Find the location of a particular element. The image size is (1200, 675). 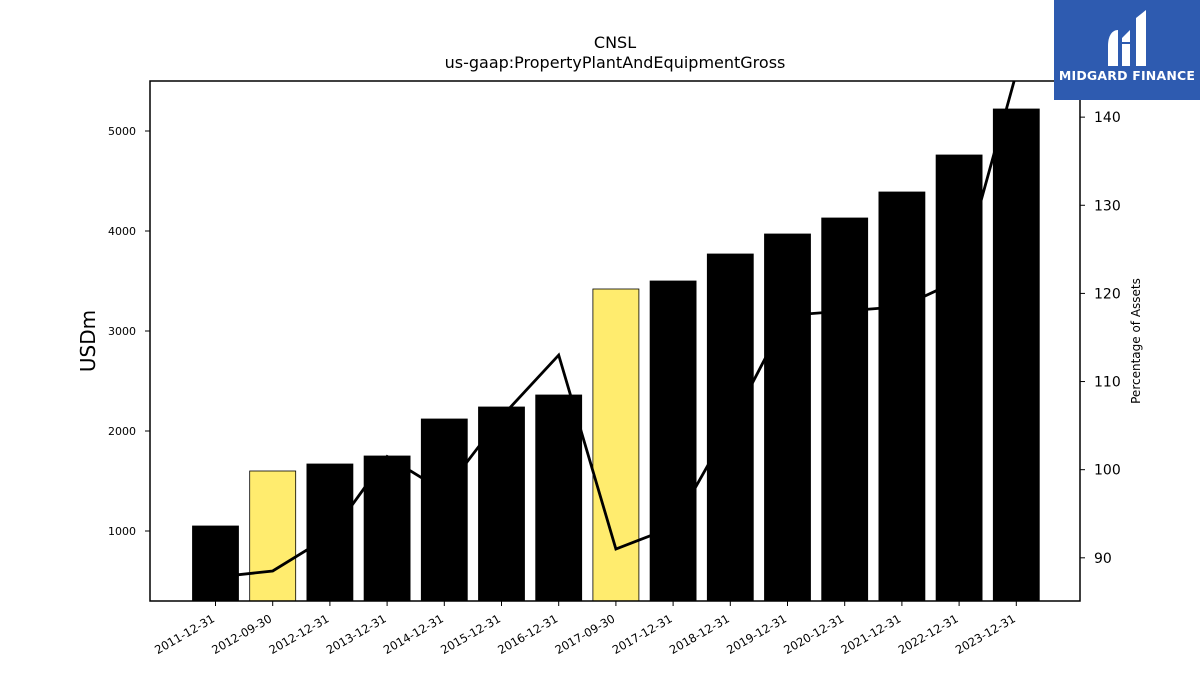

x-tick-label: 2023-12-31 is located at coordinates (985, 634).